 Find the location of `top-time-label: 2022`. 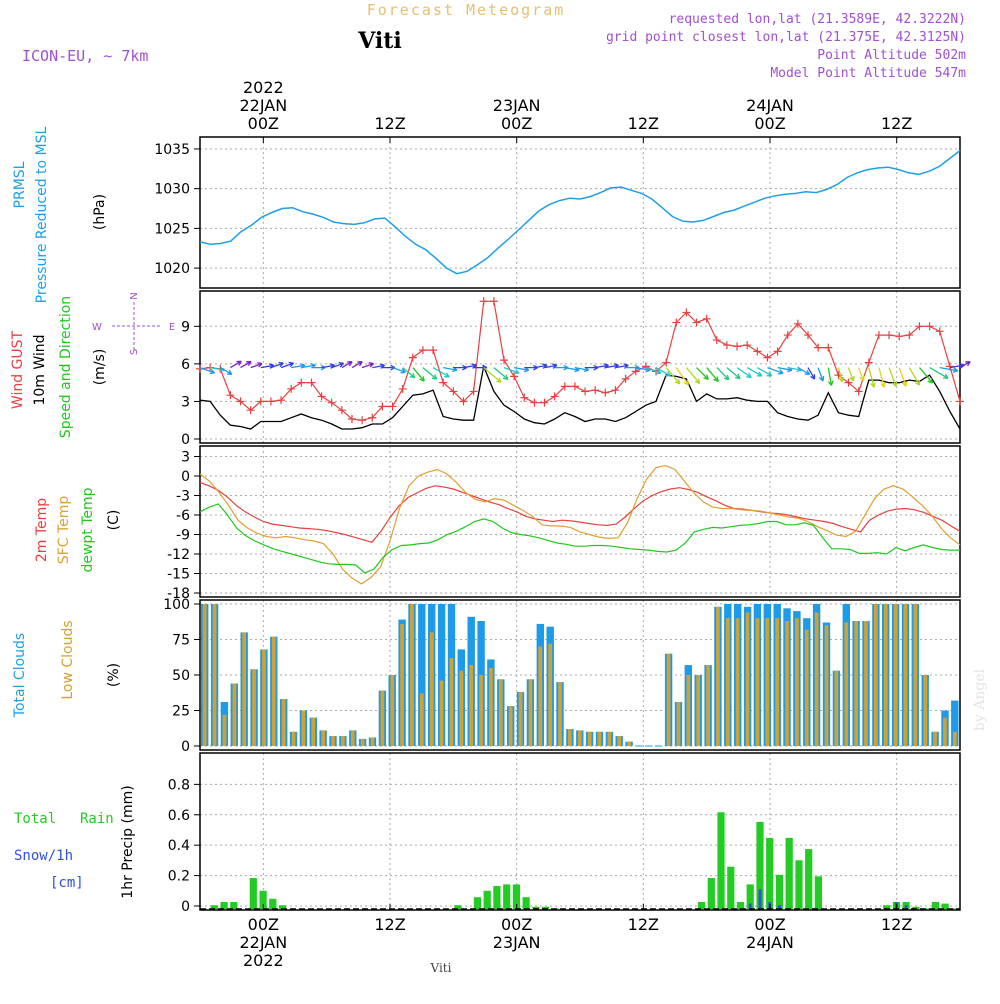

top-time-label: 2022 is located at coordinates (263, 87).